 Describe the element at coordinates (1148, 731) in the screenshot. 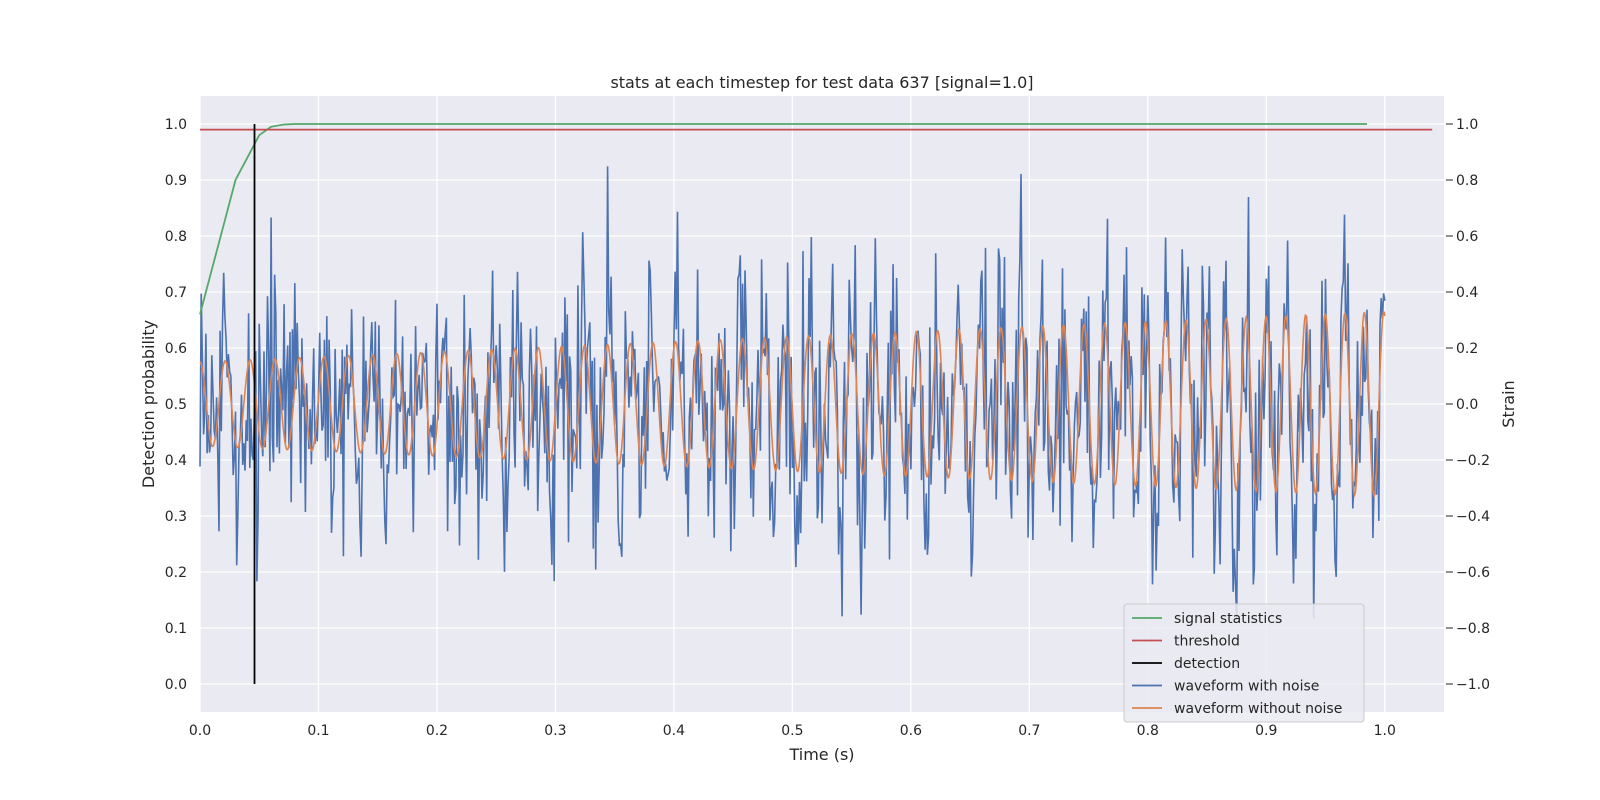

I see `x-tick-label: 0.8` at that location.